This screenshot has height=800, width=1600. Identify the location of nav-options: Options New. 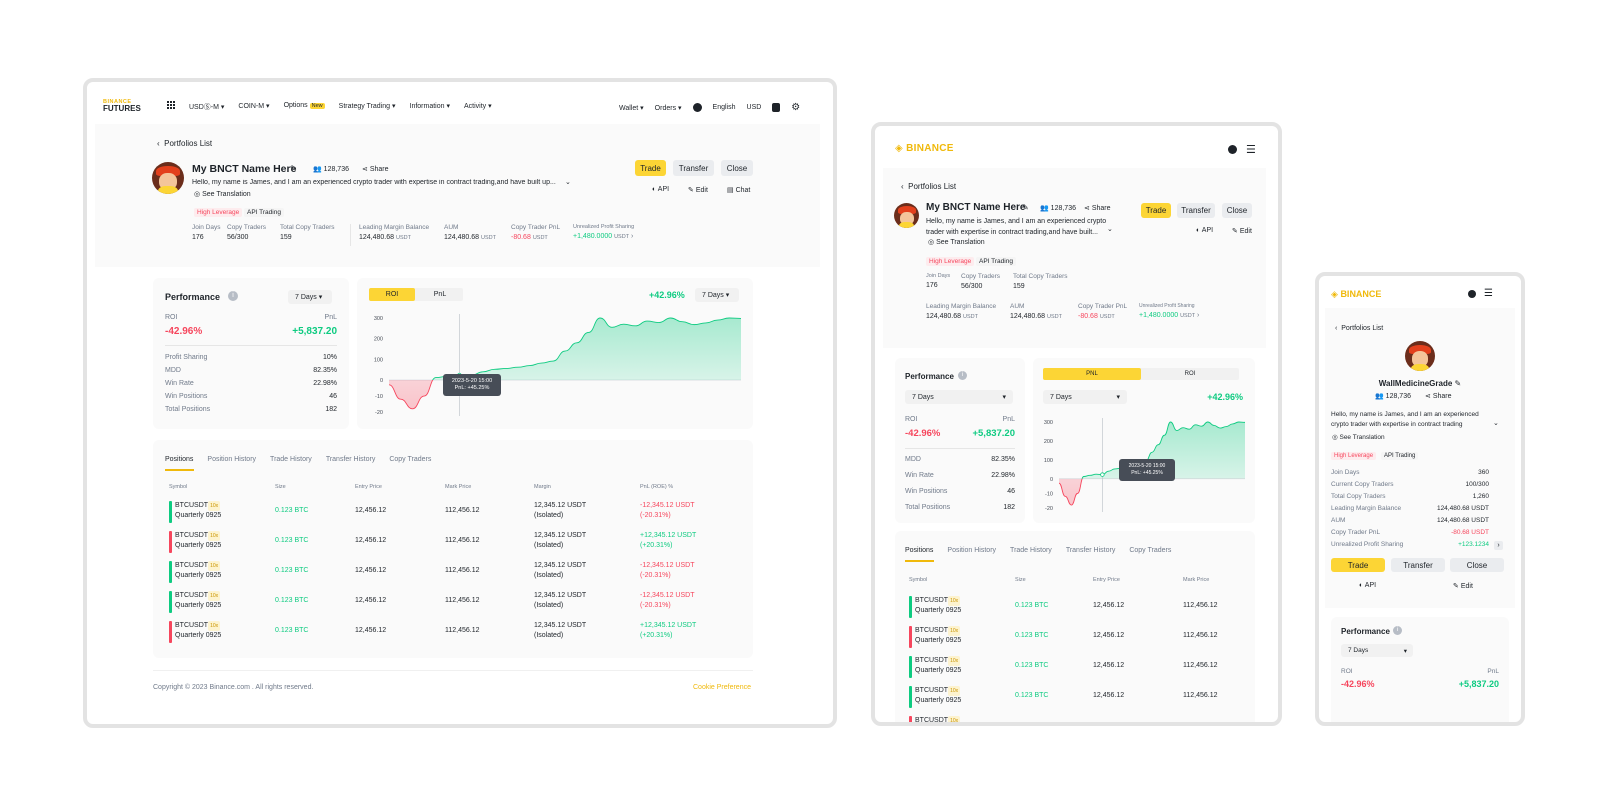
(304, 105).